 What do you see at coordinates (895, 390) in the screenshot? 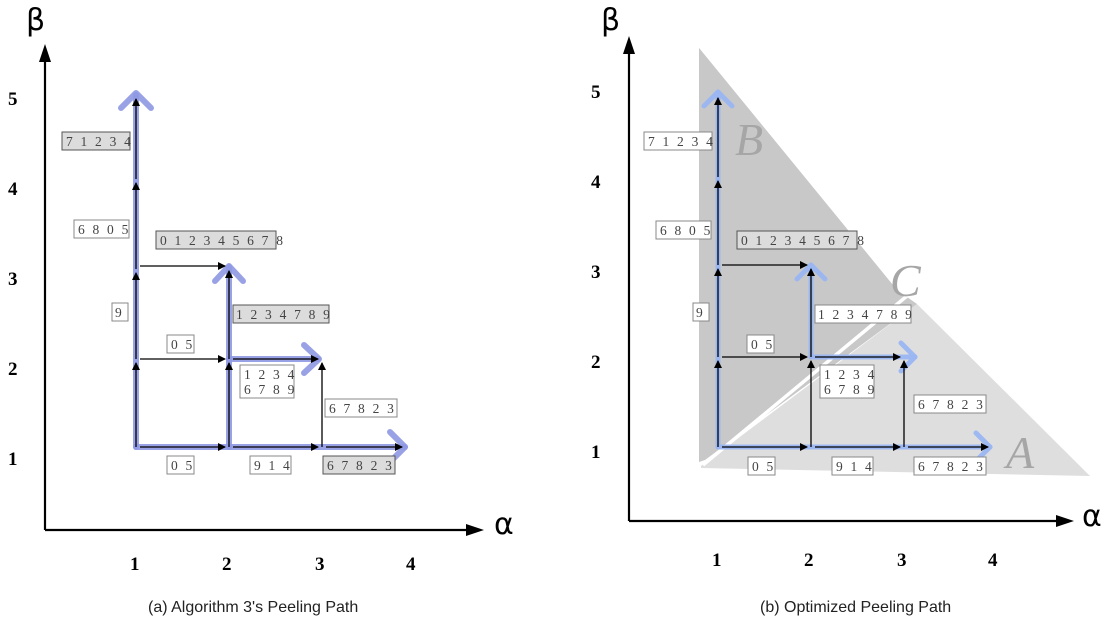
I see `region-a-light` at bounding box center [895, 390].